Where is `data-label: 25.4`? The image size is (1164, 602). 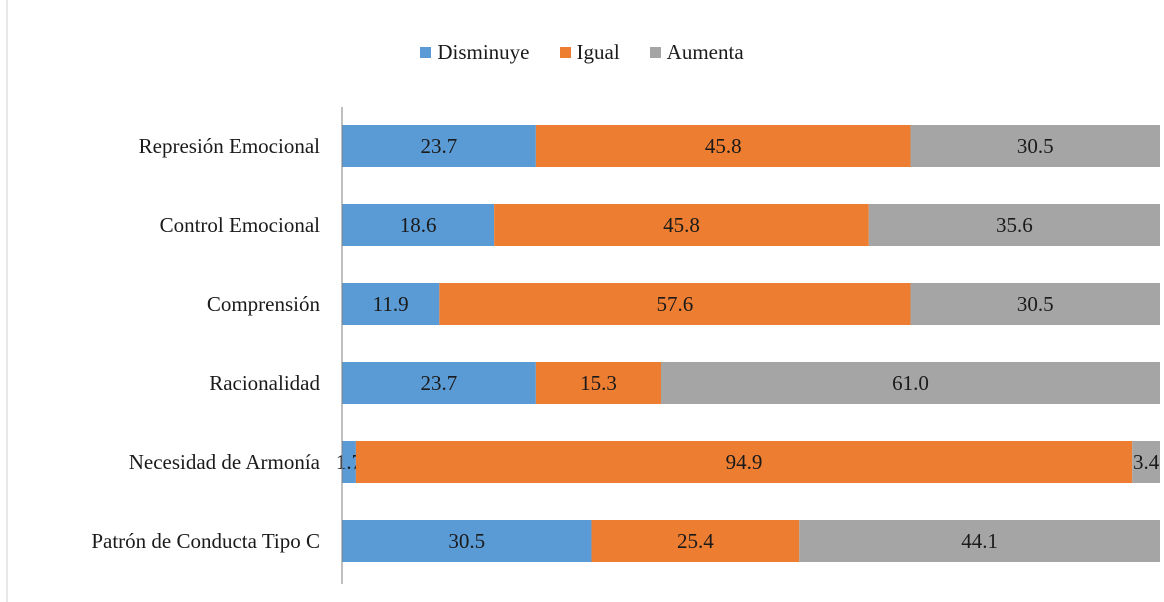
data-label: 25.4 is located at coordinates (695, 541).